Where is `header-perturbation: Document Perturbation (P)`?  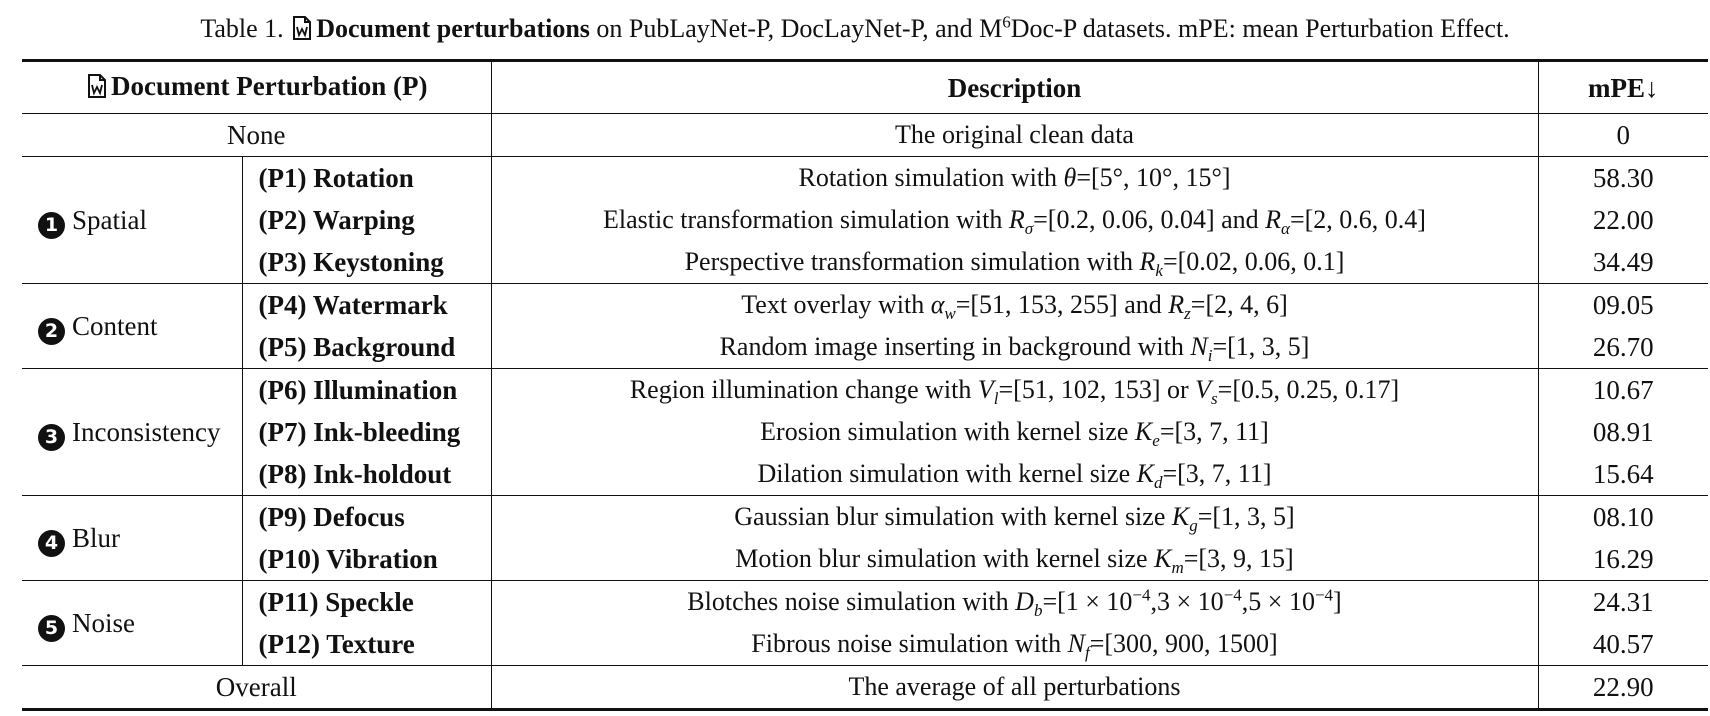
header-perturbation: Document Perturbation (P) is located at coordinates (257, 87).